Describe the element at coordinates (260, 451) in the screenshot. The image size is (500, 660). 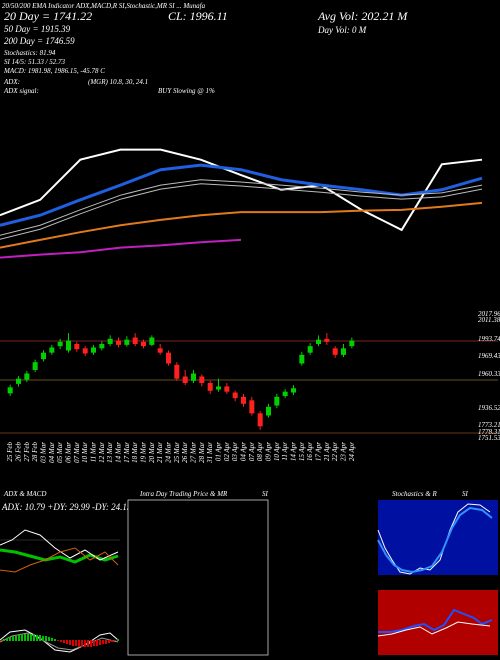
I see `x-tick-label: 08 Apr` at that location.